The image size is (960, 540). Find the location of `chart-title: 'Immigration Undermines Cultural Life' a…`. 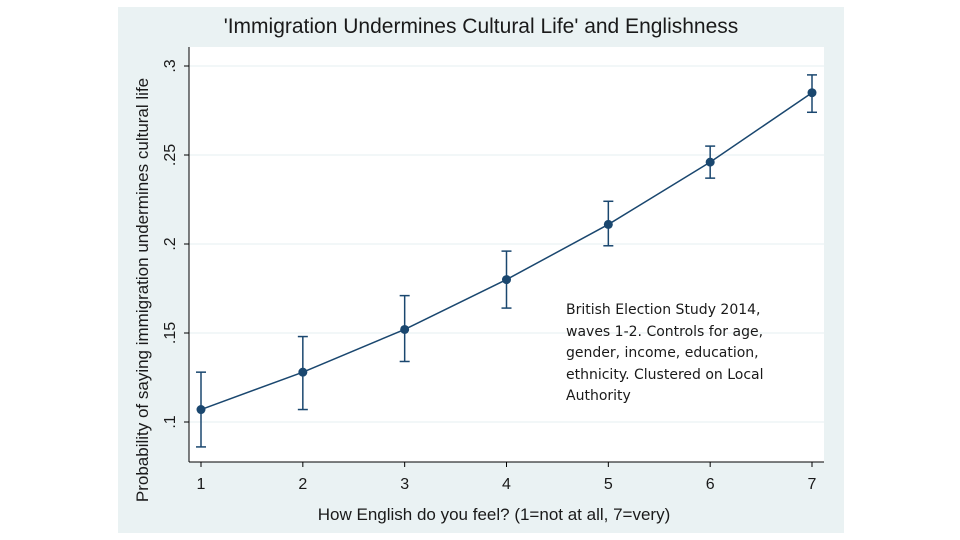

chart-title: 'Immigration Undermines Cultural Life' a… is located at coordinates (481, 26).